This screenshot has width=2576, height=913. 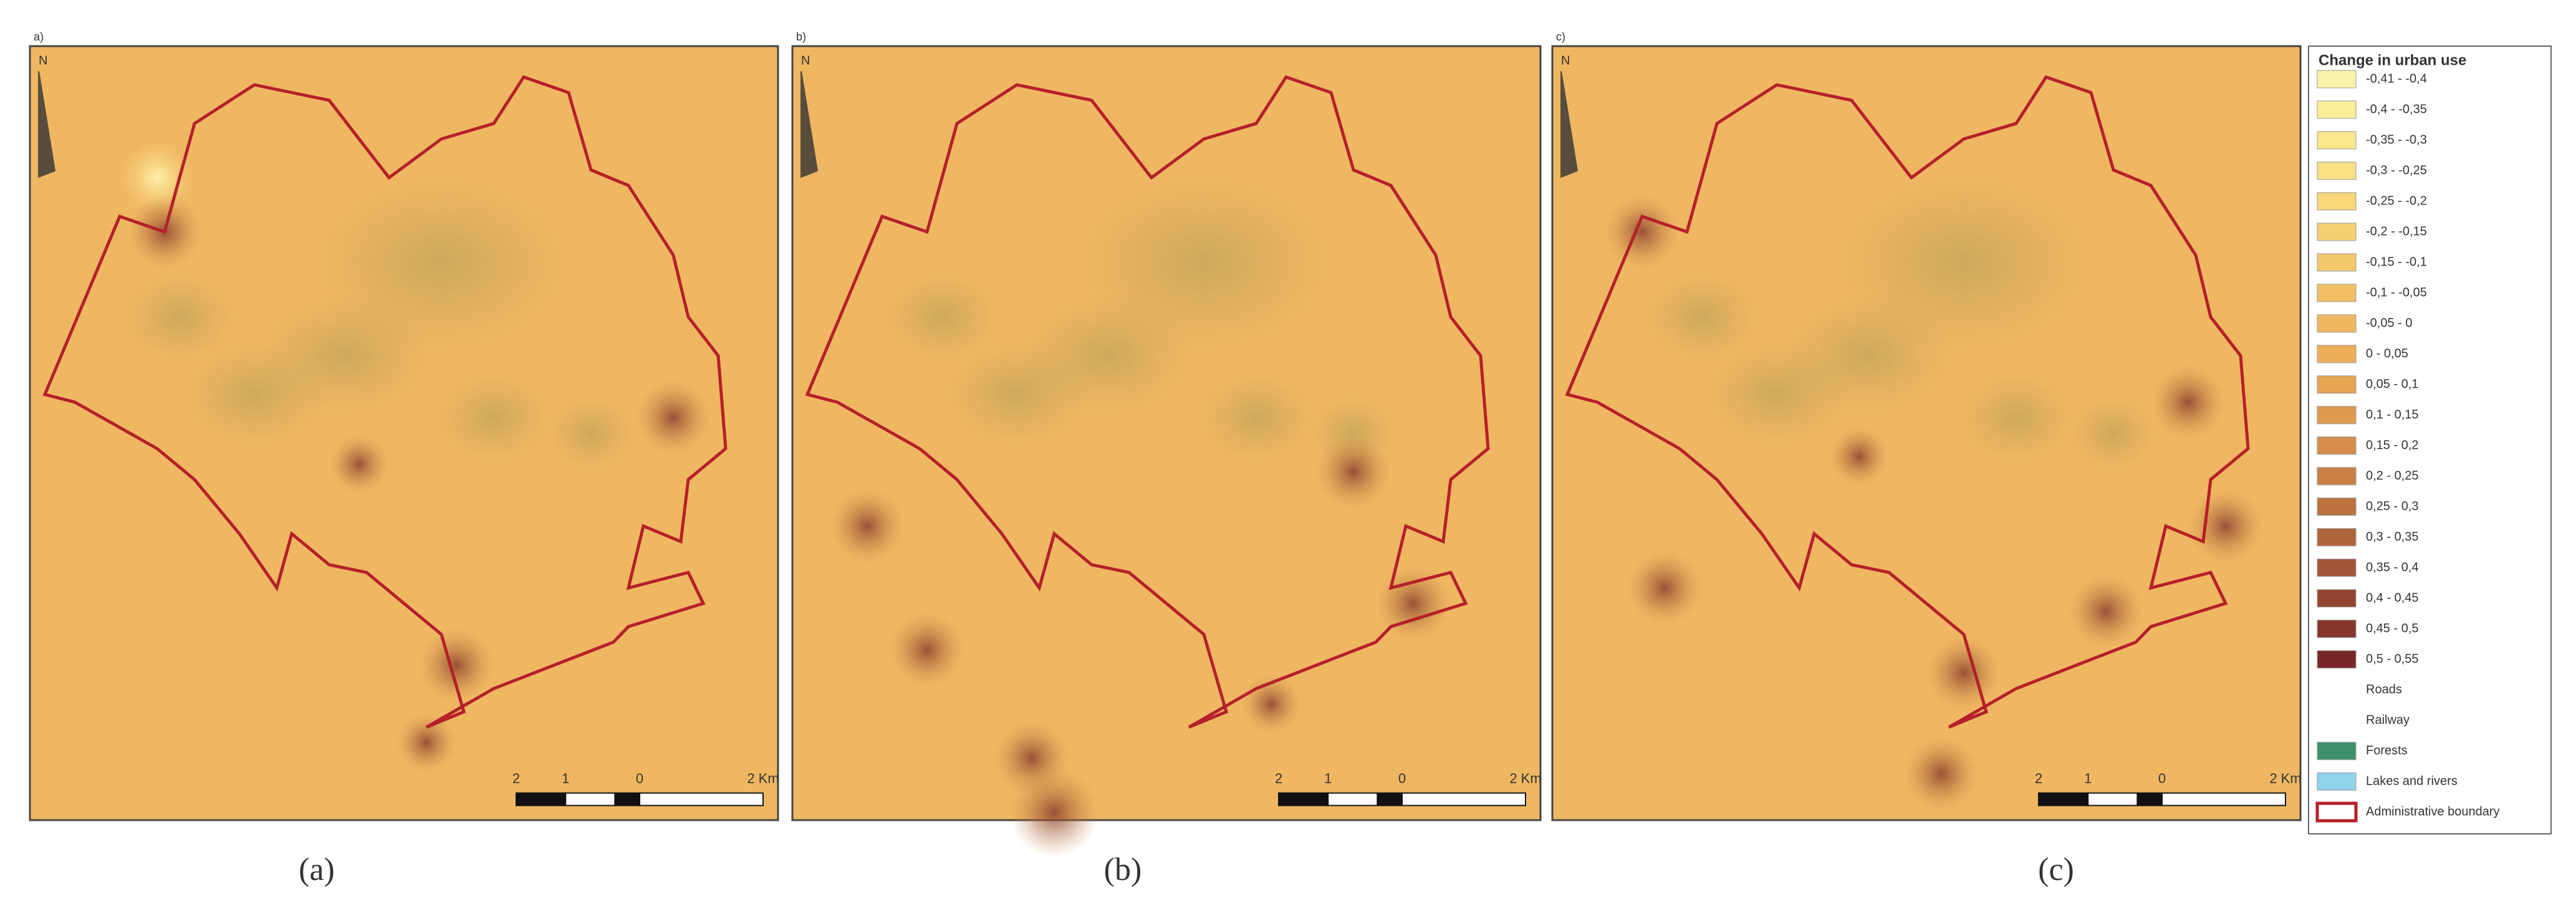 I want to click on legend-label: Lakes and rivers, so click(x=2412, y=781).